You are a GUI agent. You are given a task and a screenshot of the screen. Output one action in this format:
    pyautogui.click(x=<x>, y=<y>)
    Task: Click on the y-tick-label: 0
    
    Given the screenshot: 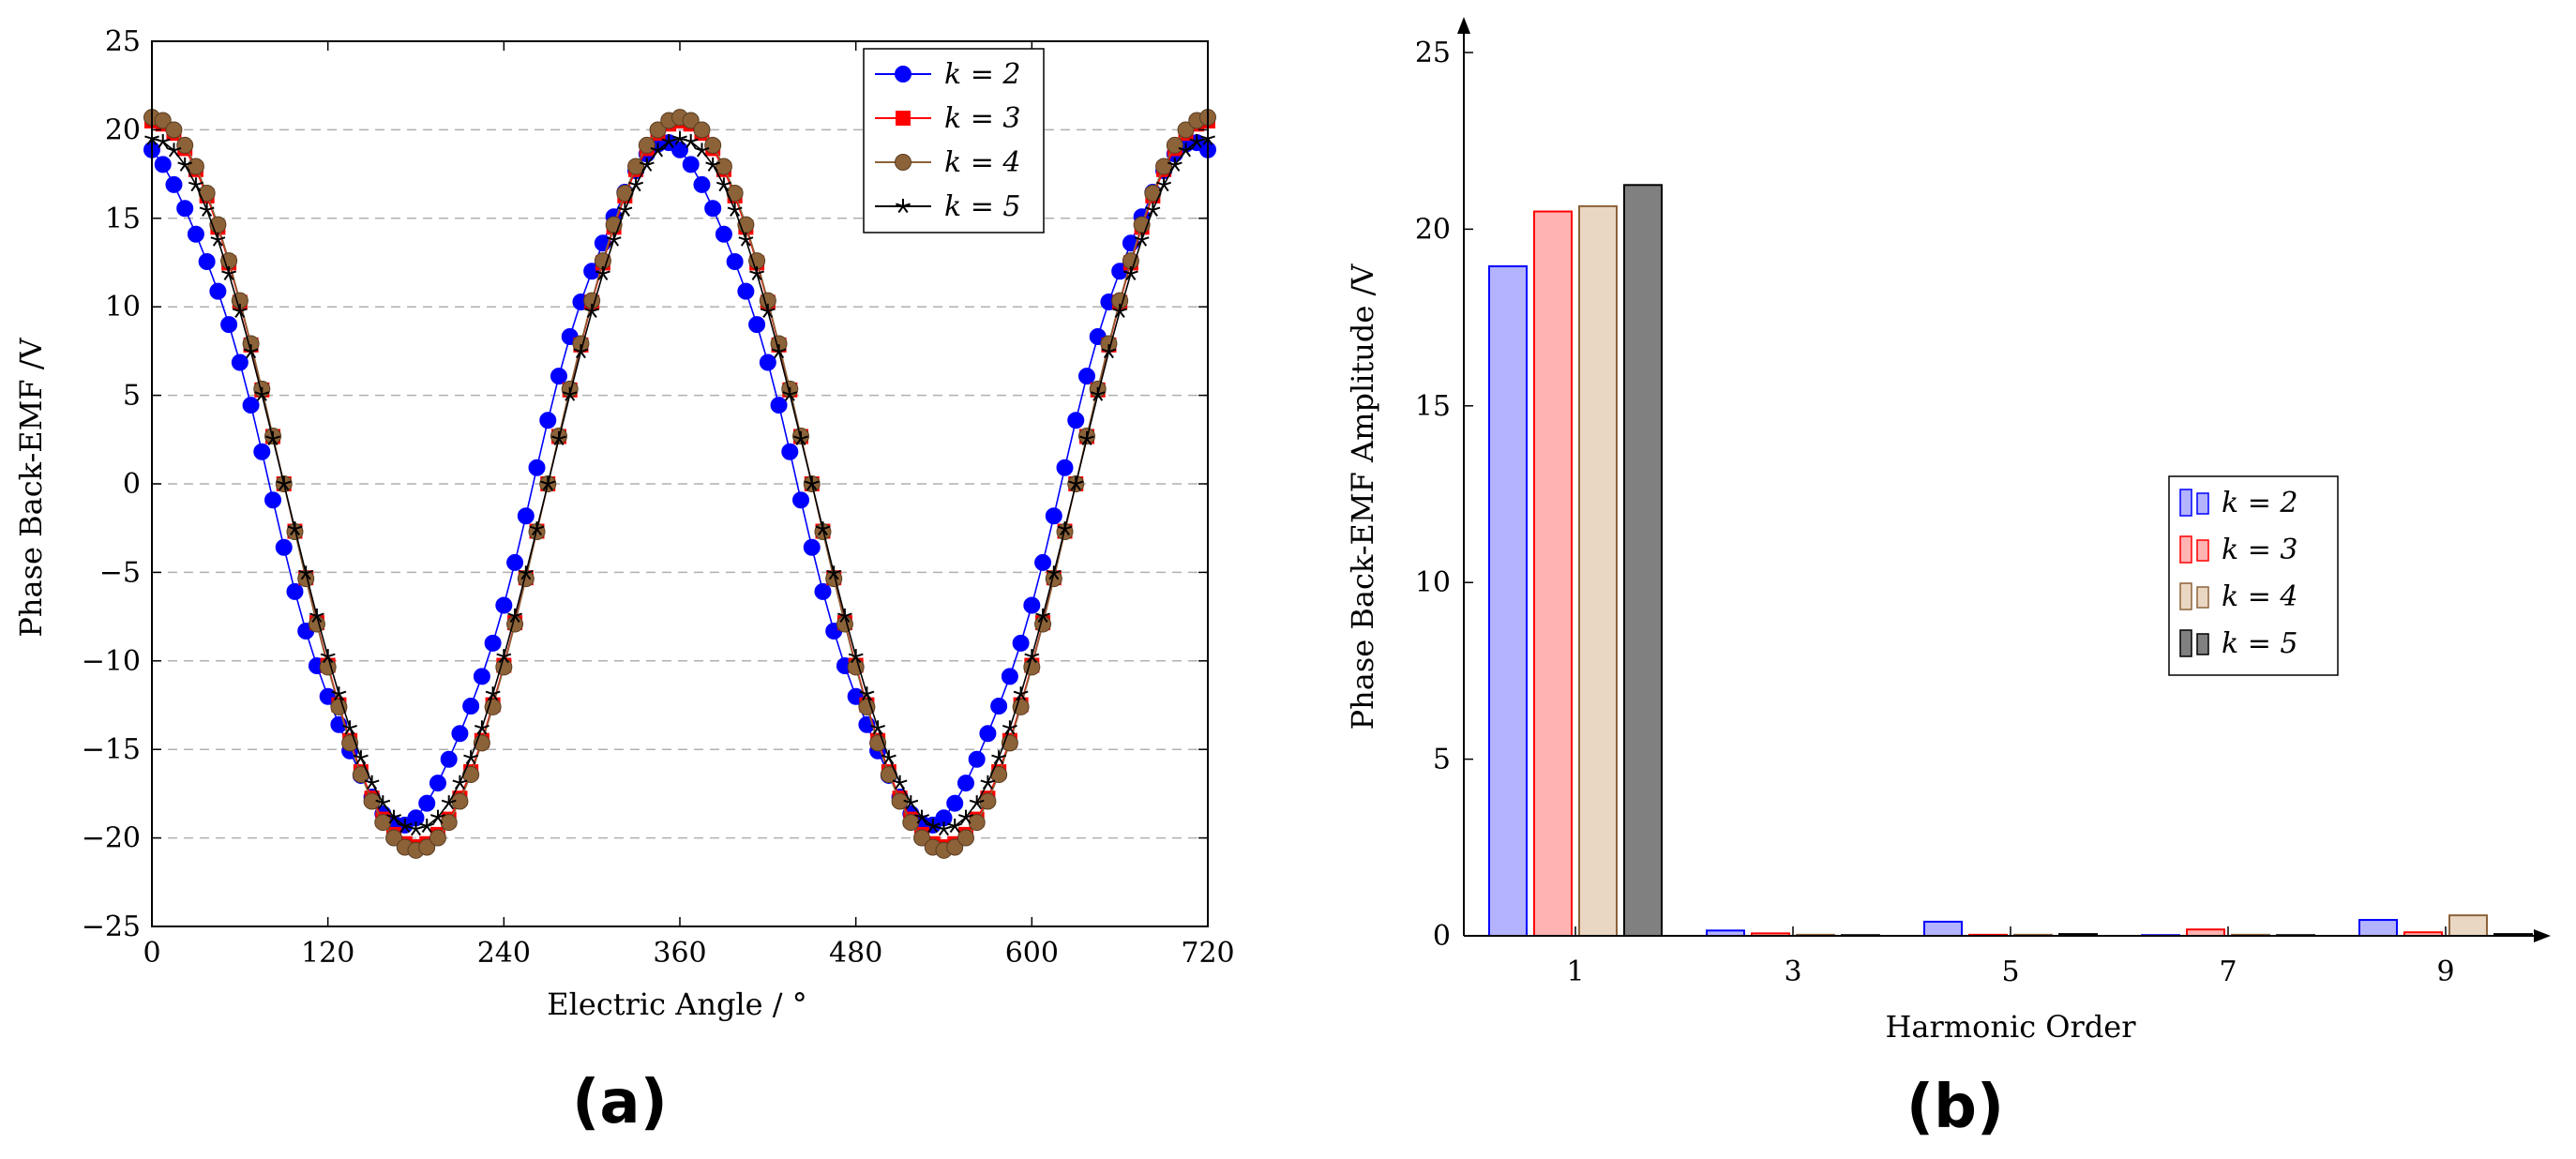 What is the action you would take?
    pyautogui.click(x=132, y=484)
    